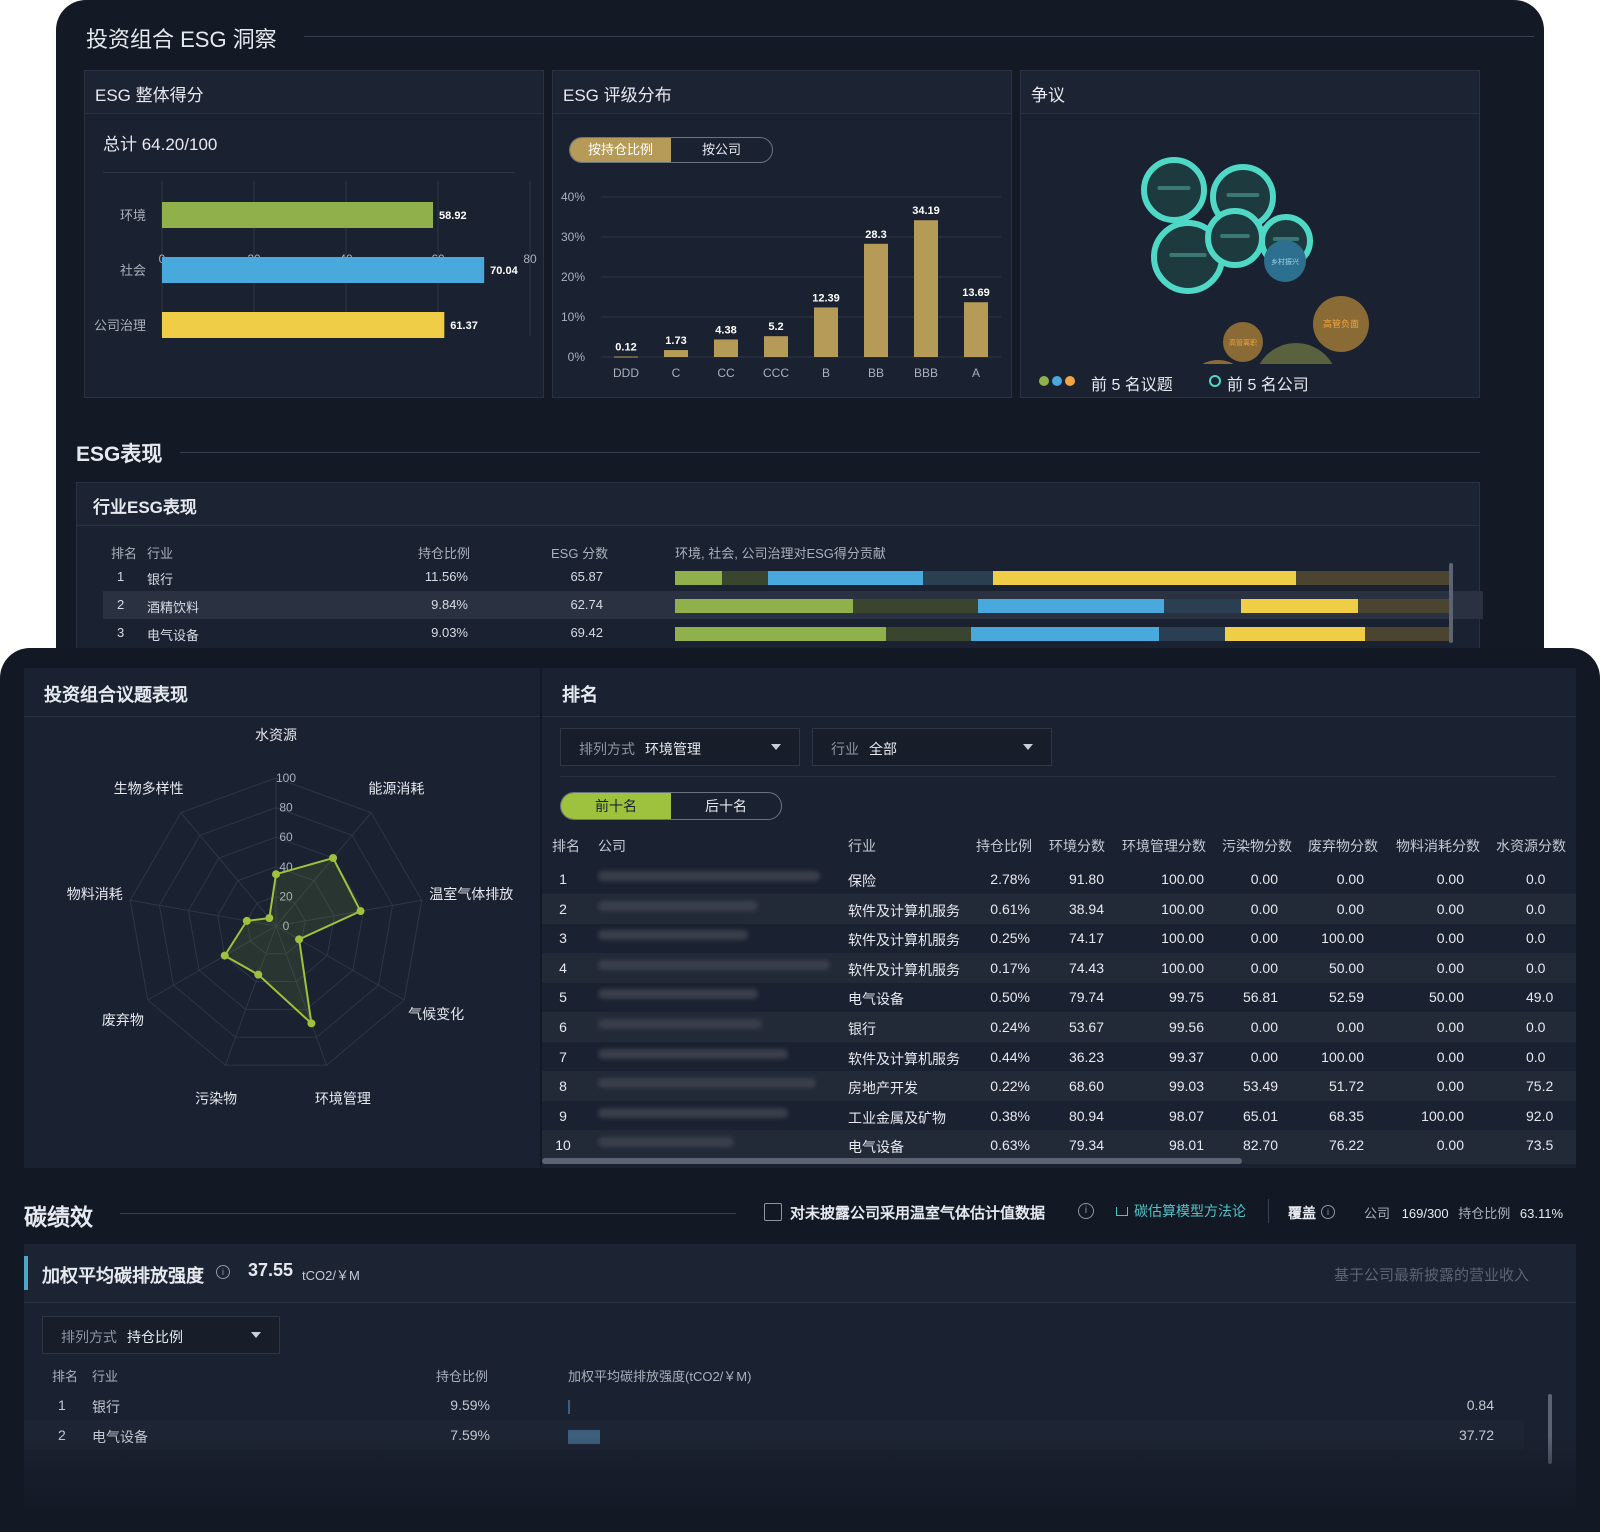 Image resolution: width=1600 pixels, height=1532 pixels. I want to click on radar-series-area, so click(292, 941).